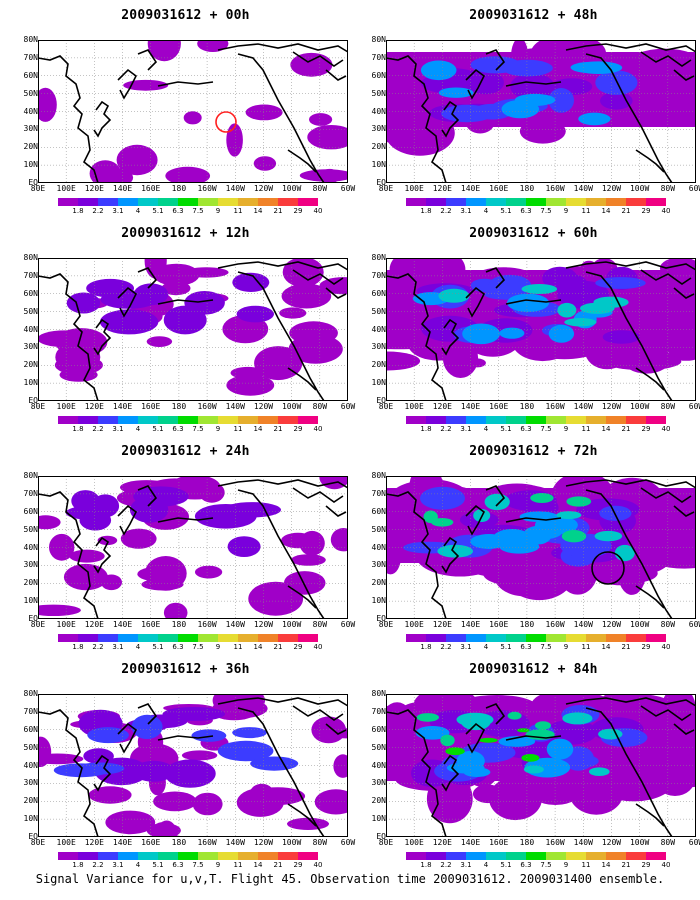 The image size is (700, 900). Describe the element at coordinates (218, 429) in the screenshot. I see `colorbar-label: 9` at that location.